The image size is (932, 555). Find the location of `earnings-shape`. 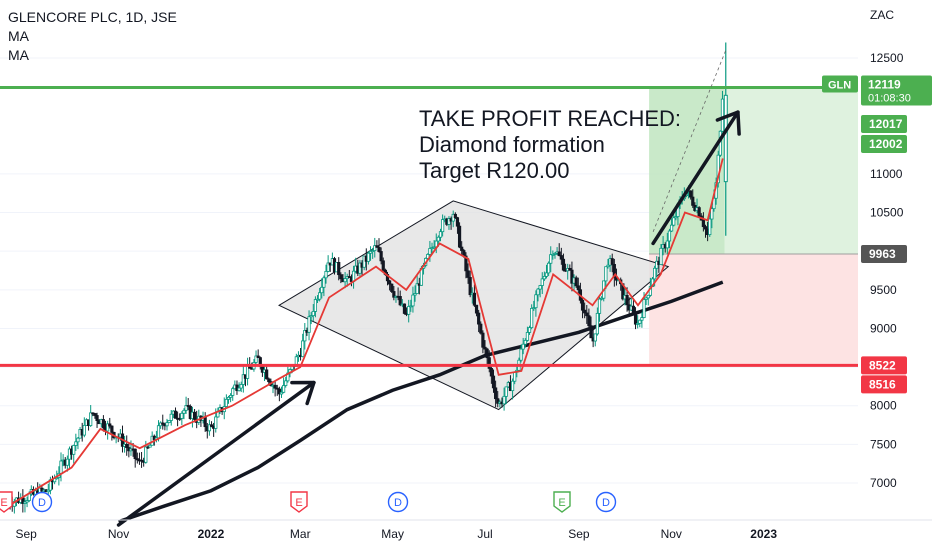

earnings-shape is located at coordinates (6, 502).